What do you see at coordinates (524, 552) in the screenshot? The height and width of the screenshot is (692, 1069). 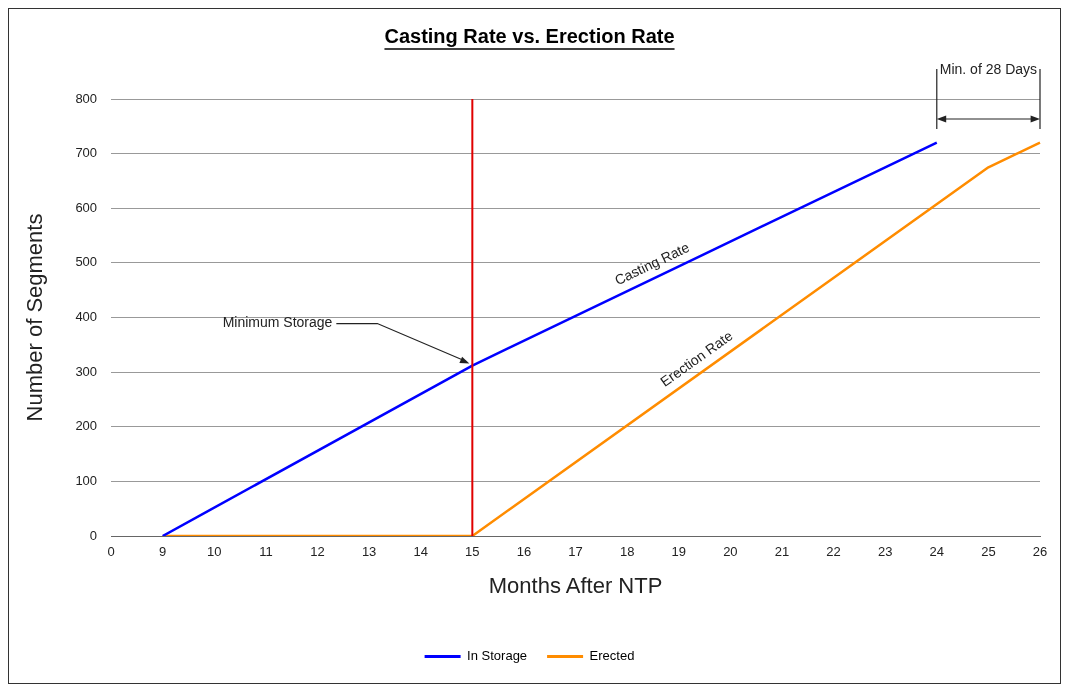 I see `x-tick-label: 16` at bounding box center [524, 552].